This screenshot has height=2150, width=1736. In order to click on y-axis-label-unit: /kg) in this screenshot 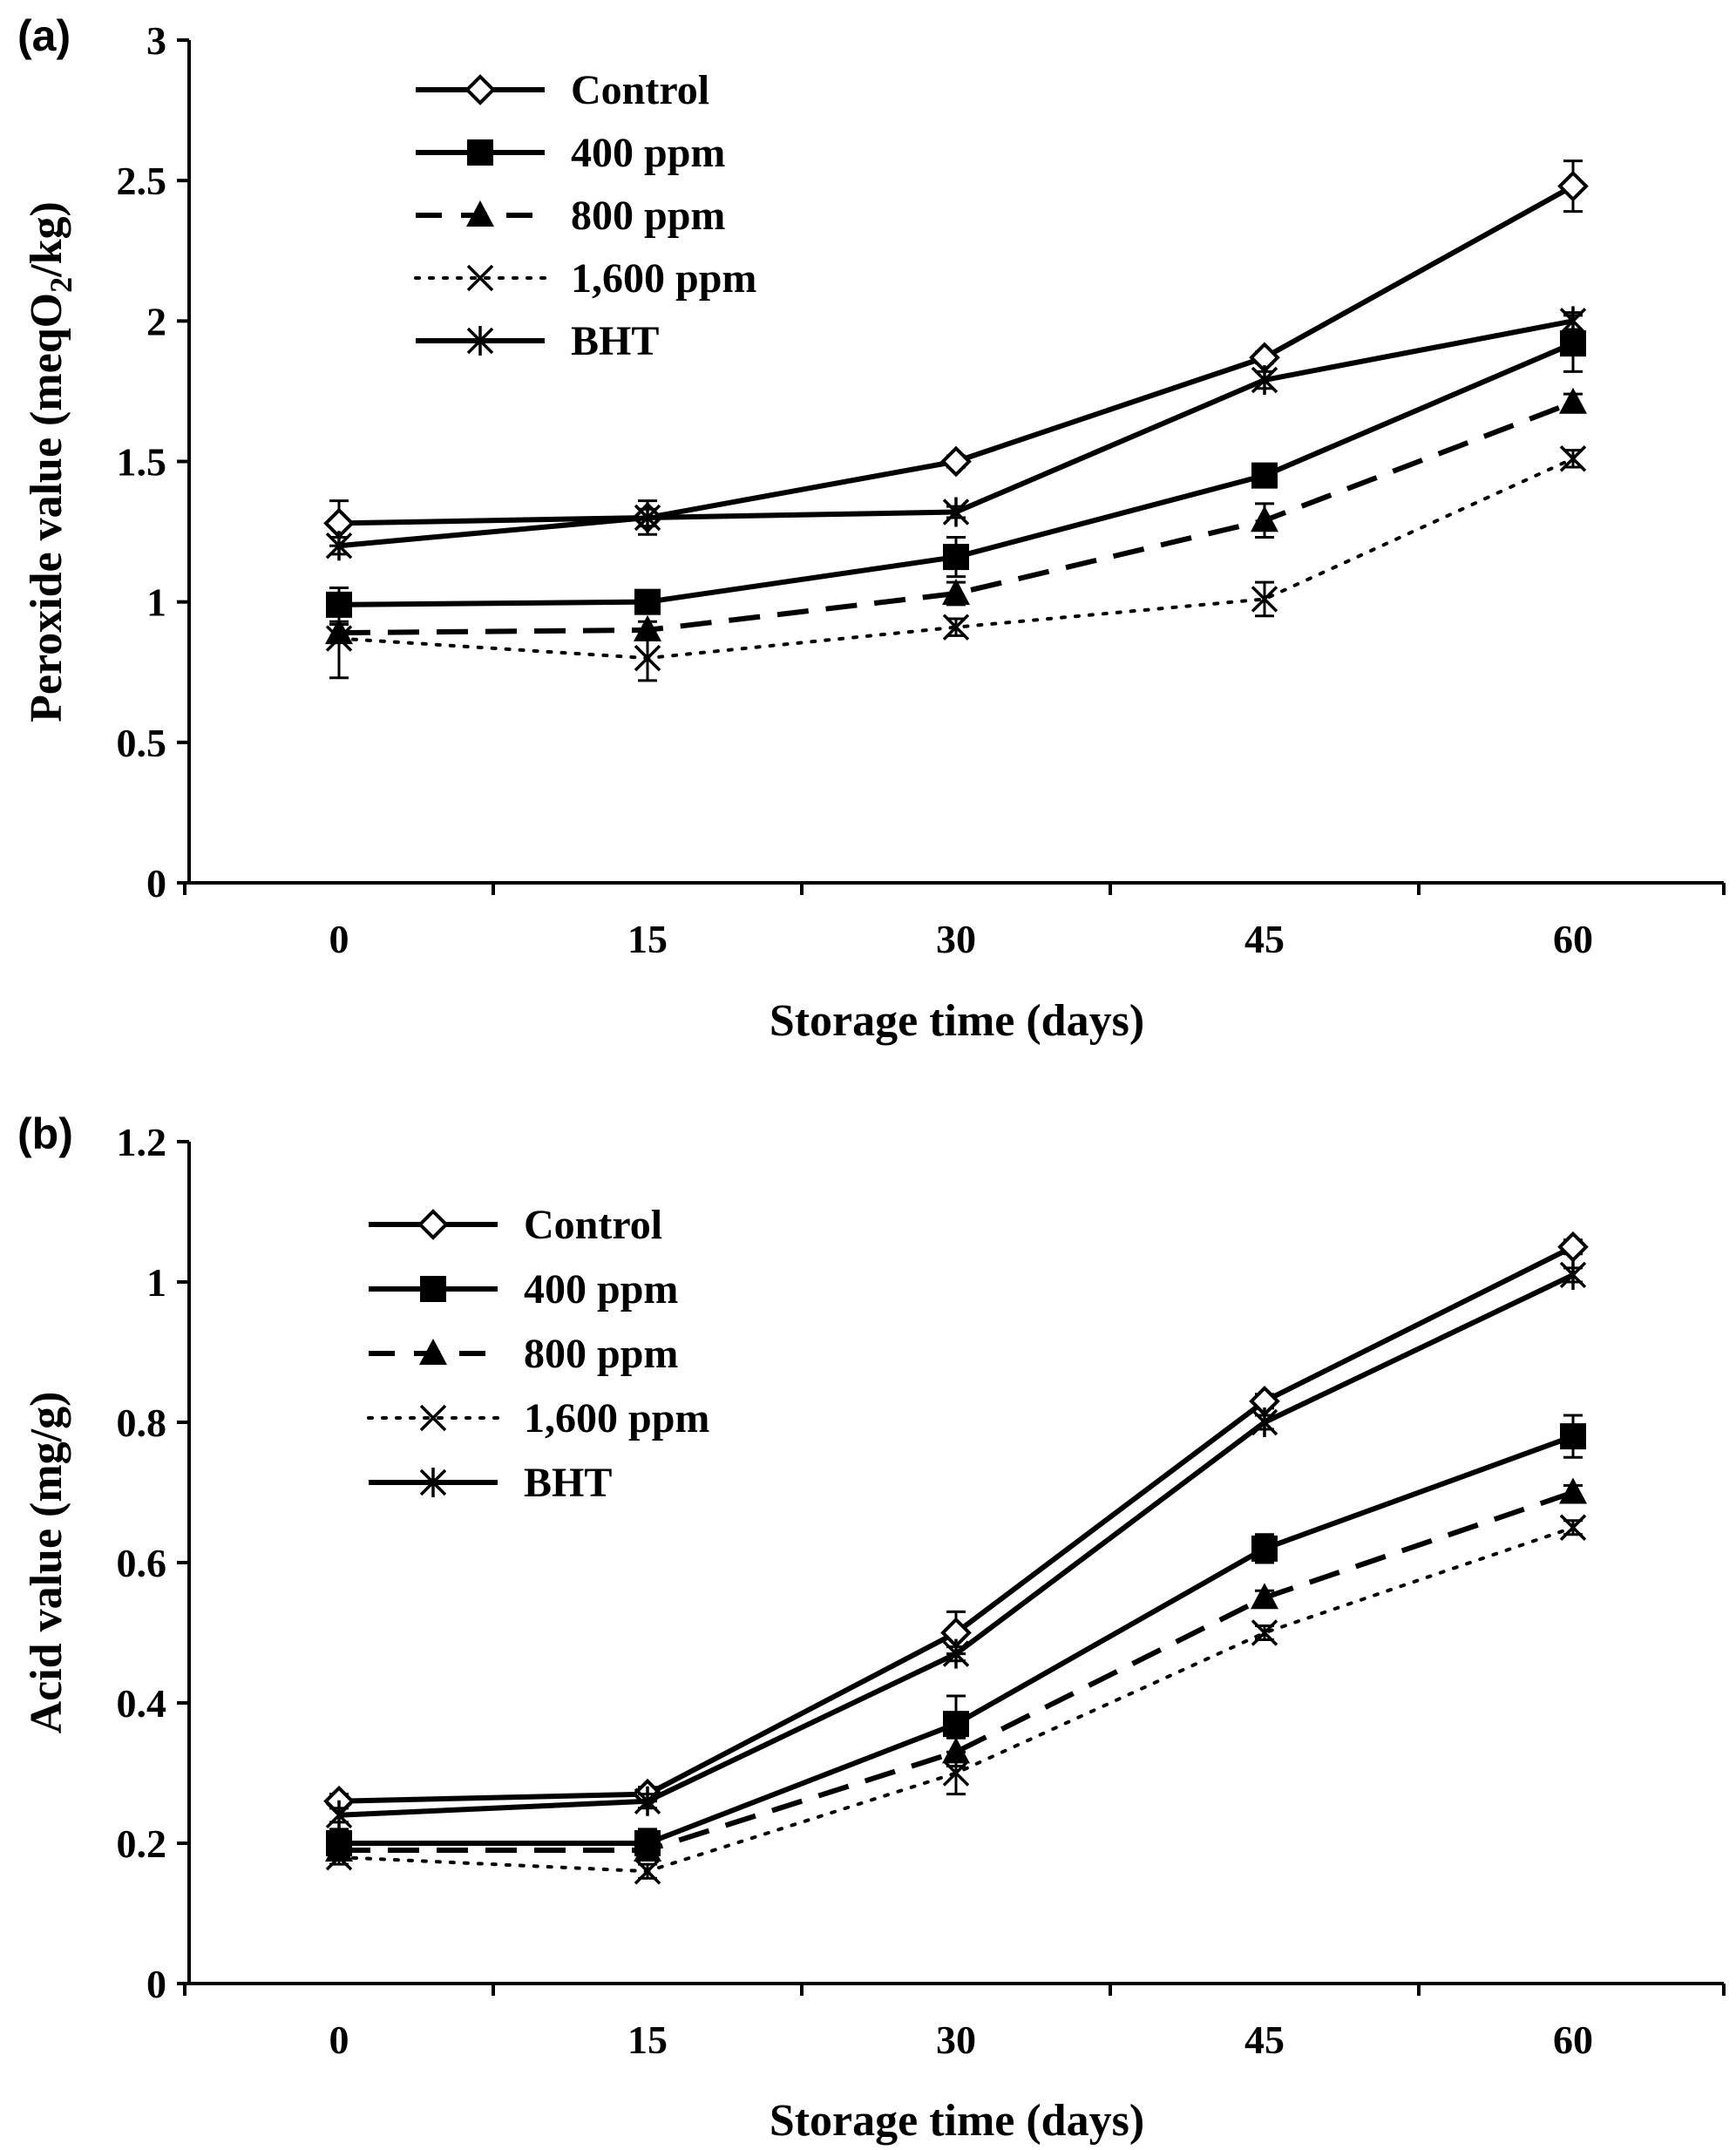, I will do `click(46, 239)`.